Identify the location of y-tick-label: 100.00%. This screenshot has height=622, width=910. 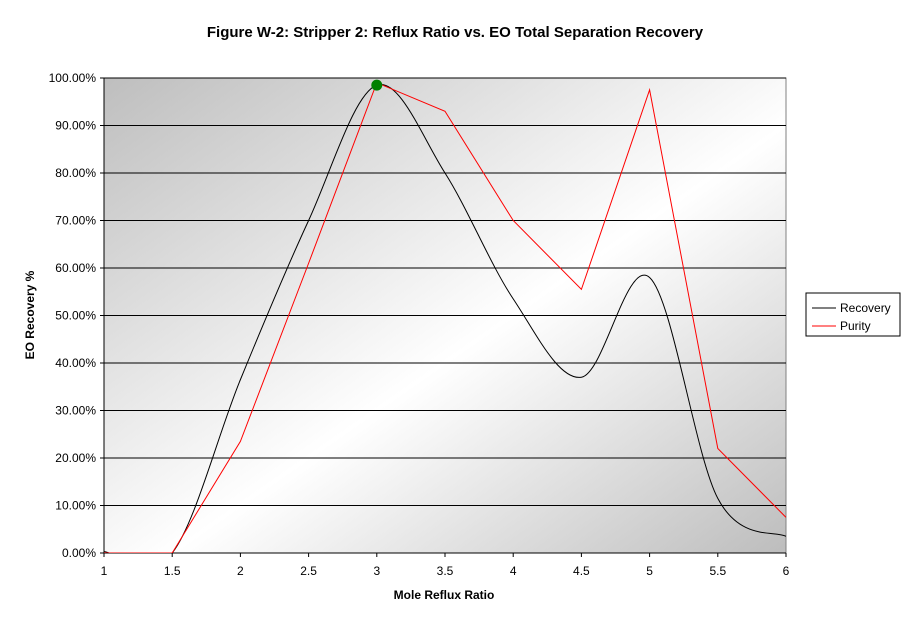
(73, 78).